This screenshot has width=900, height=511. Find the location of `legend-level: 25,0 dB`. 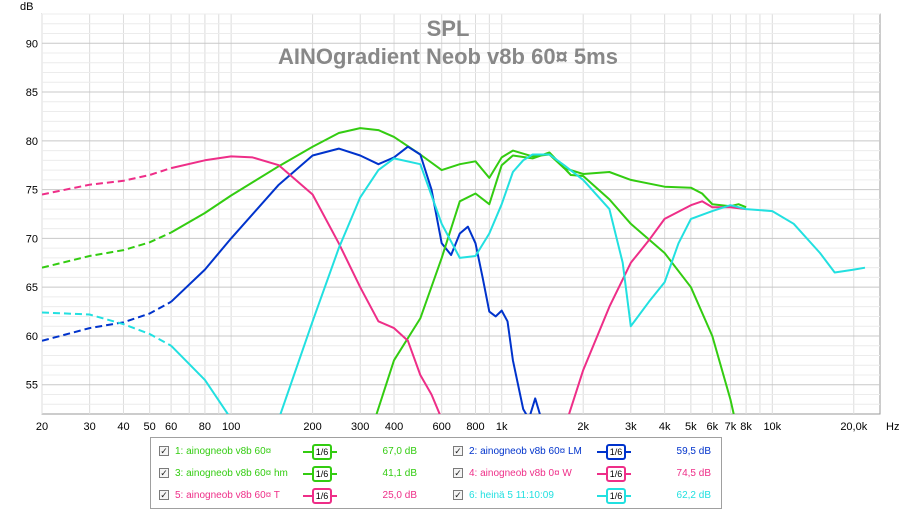

legend-level: 25,0 dB is located at coordinates (399, 495).